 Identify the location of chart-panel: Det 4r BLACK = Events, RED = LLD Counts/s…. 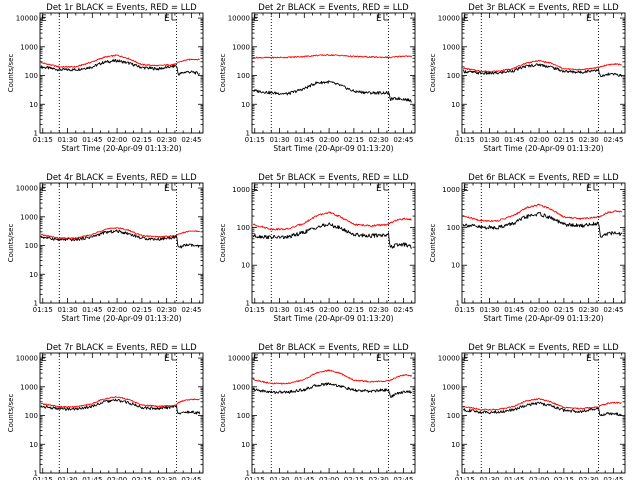
(105, 248).